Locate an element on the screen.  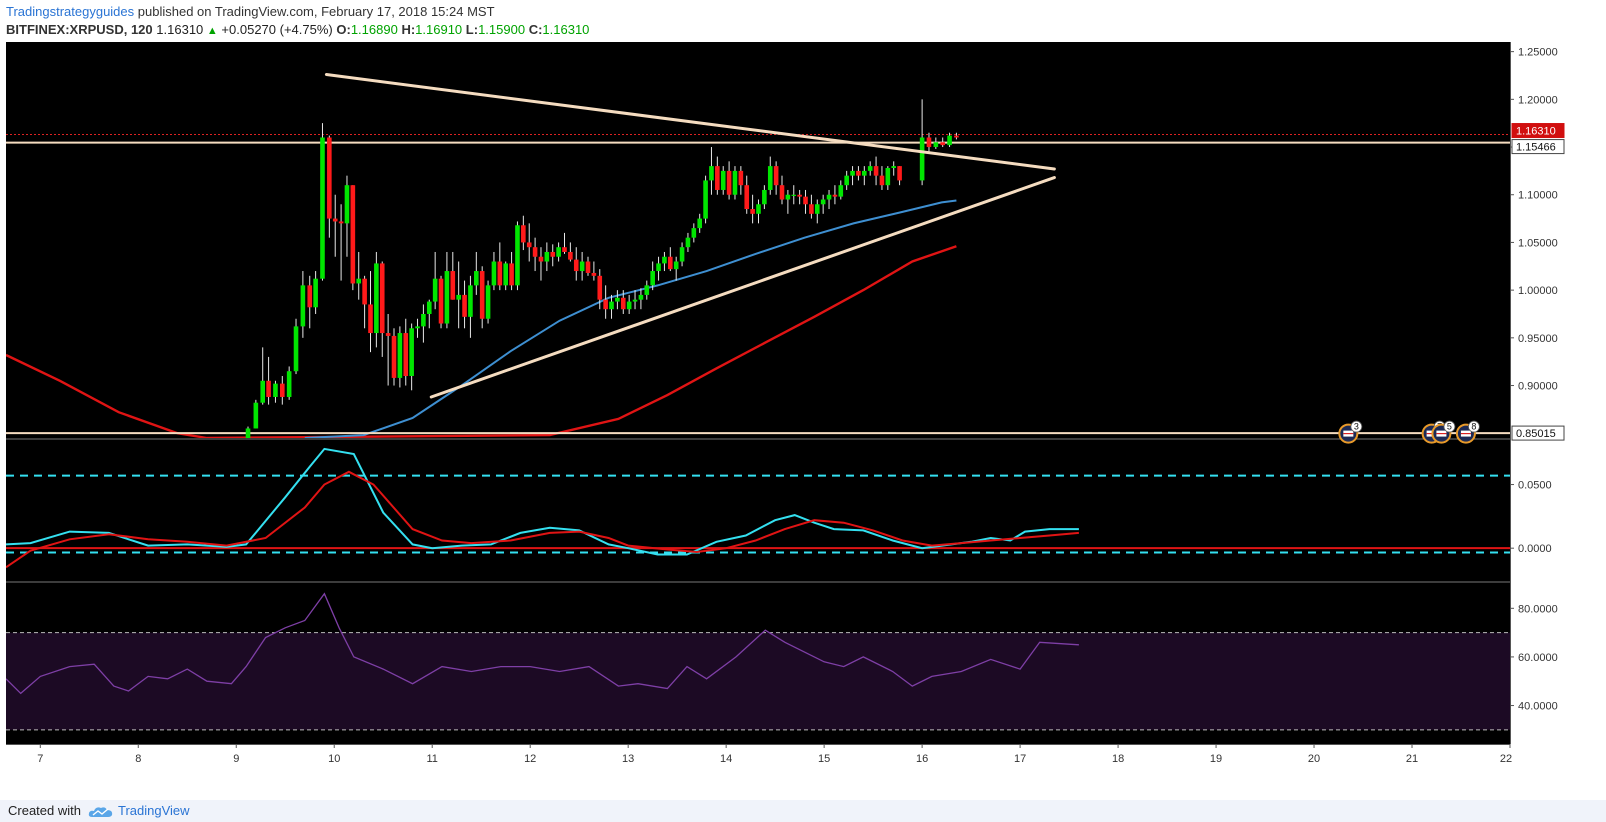
triangle-trendline is located at coordinates (690, 122).